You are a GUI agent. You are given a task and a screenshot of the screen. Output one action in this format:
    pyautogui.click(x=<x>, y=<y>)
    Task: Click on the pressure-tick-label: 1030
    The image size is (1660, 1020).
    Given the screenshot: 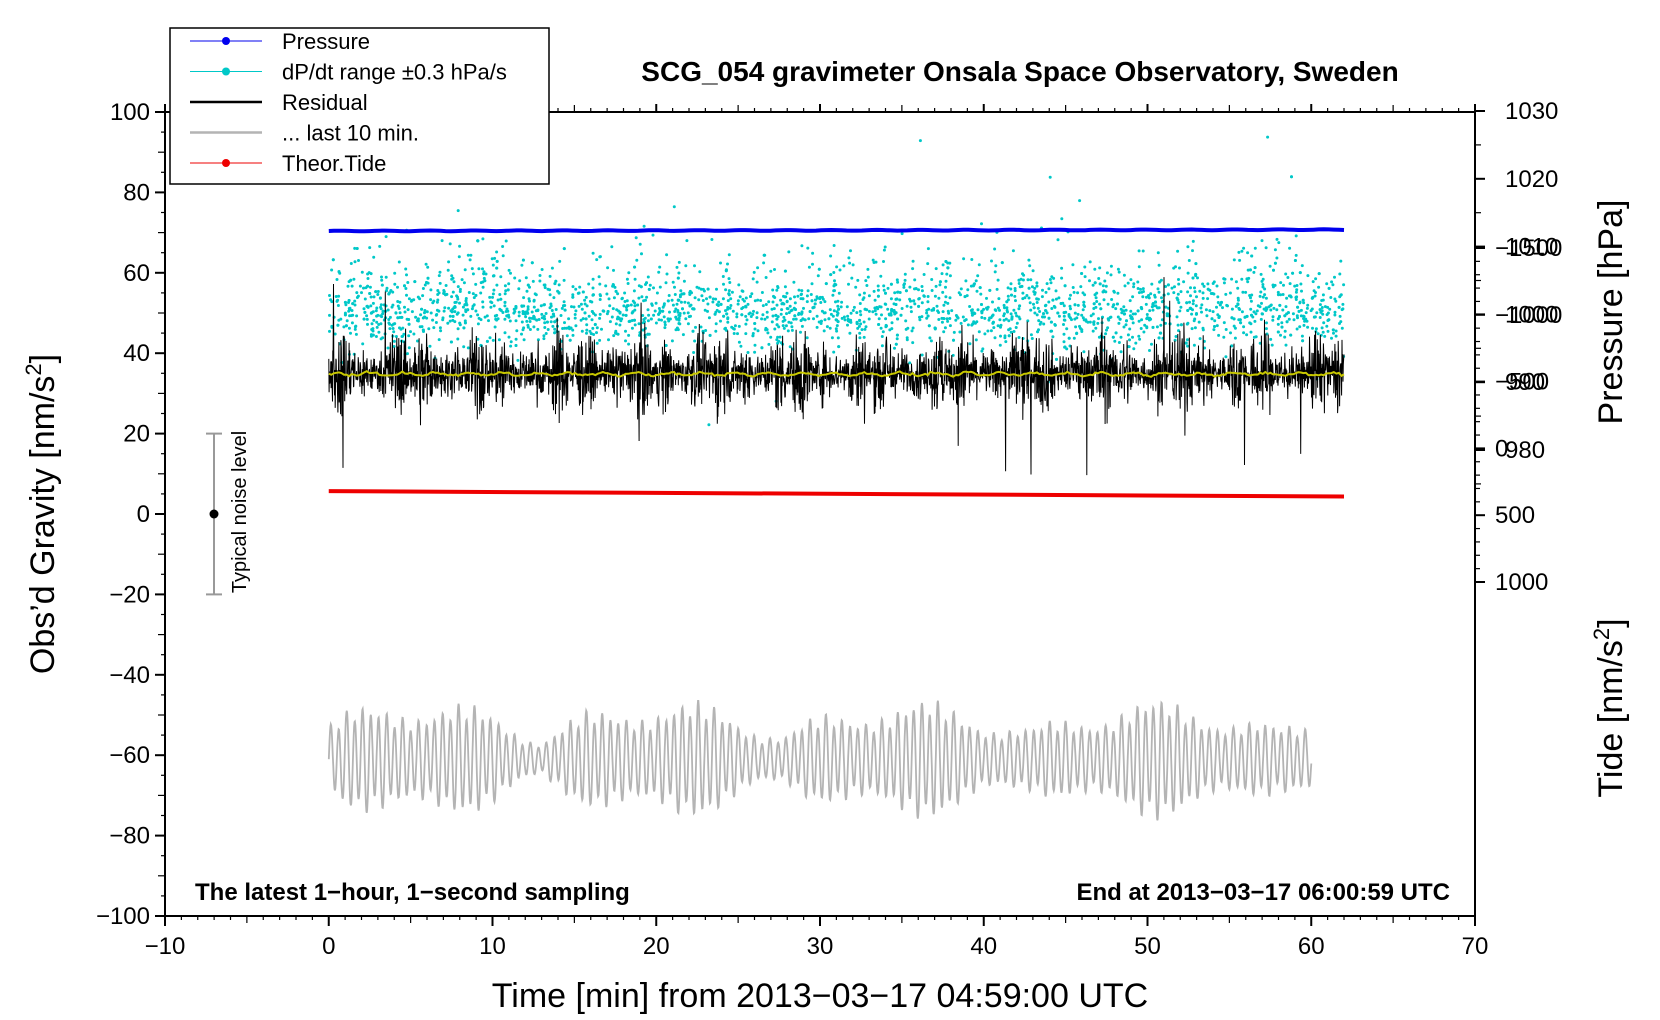 What is the action you would take?
    pyautogui.click(x=1531, y=111)
    